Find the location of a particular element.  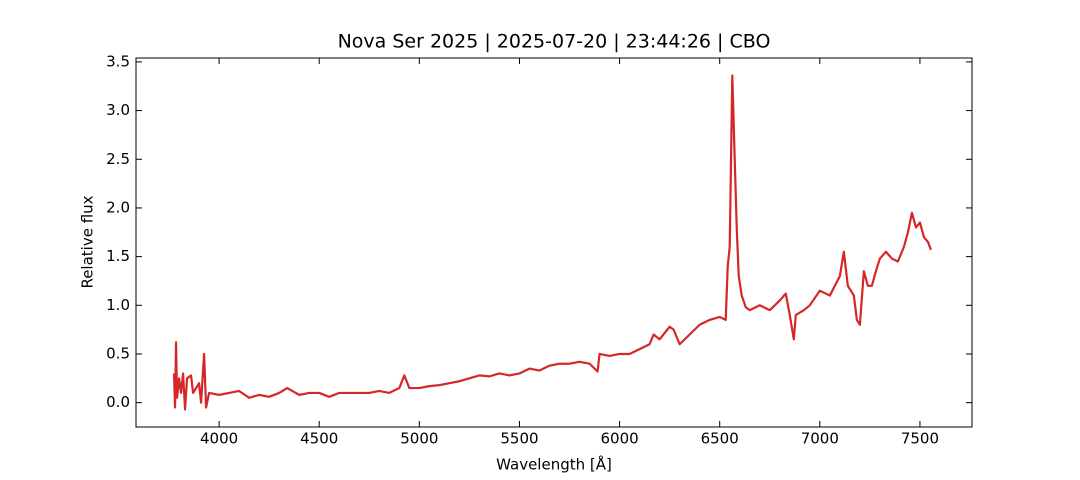

x-tick-label: 6000 is located at coordinates (619, 439).